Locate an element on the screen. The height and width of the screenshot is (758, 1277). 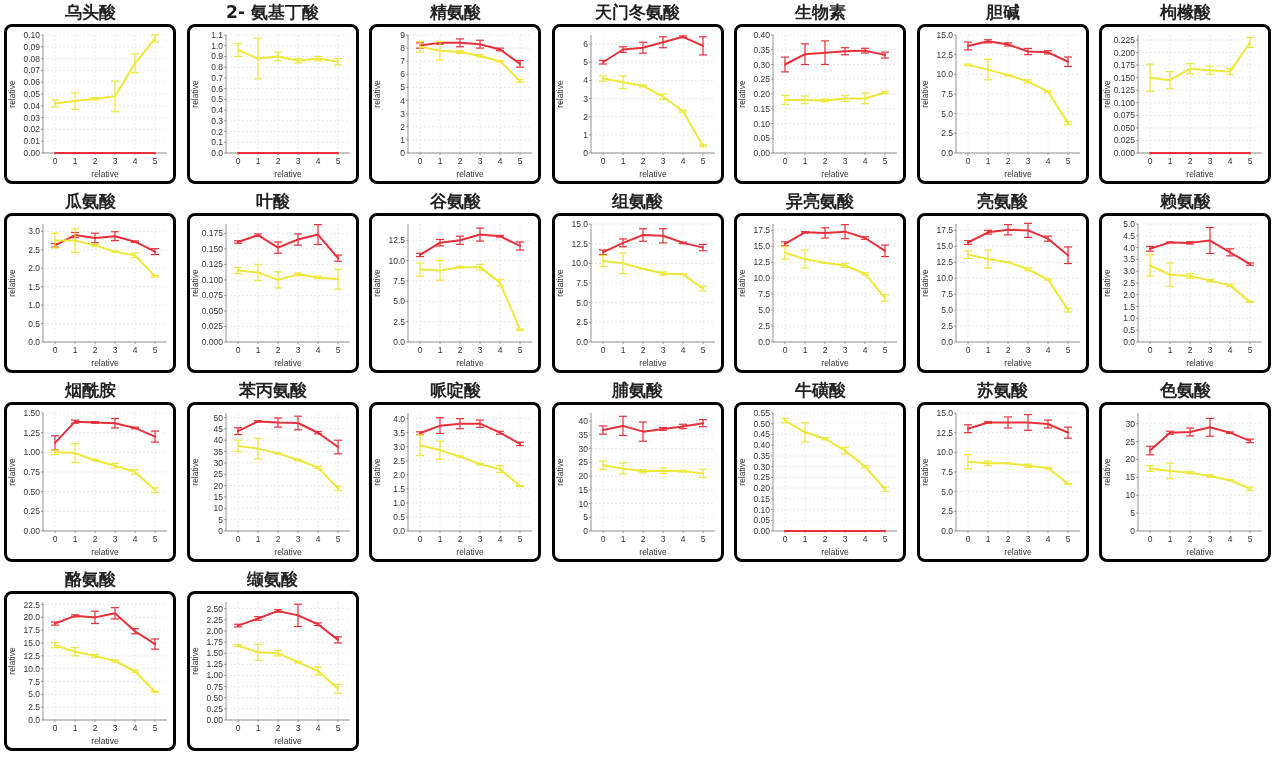
y-tick-label: 9 is located at coordinates (403, 35).